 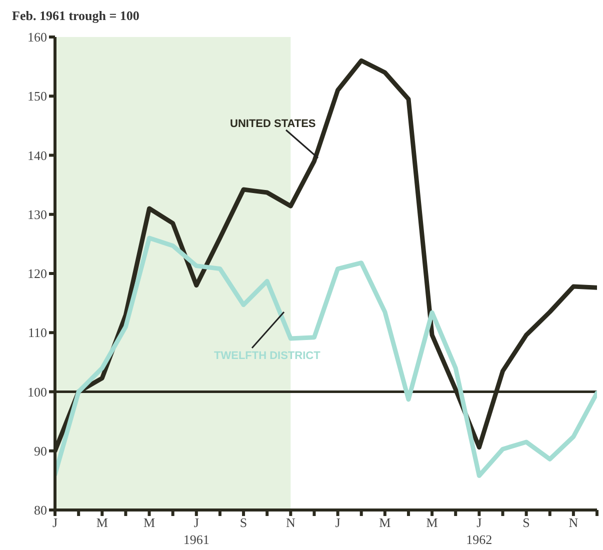 What do you see at coordinates (40, 450) in the screenshot?
I see `y-tick-label: 90` at bounding box center [40, 450].